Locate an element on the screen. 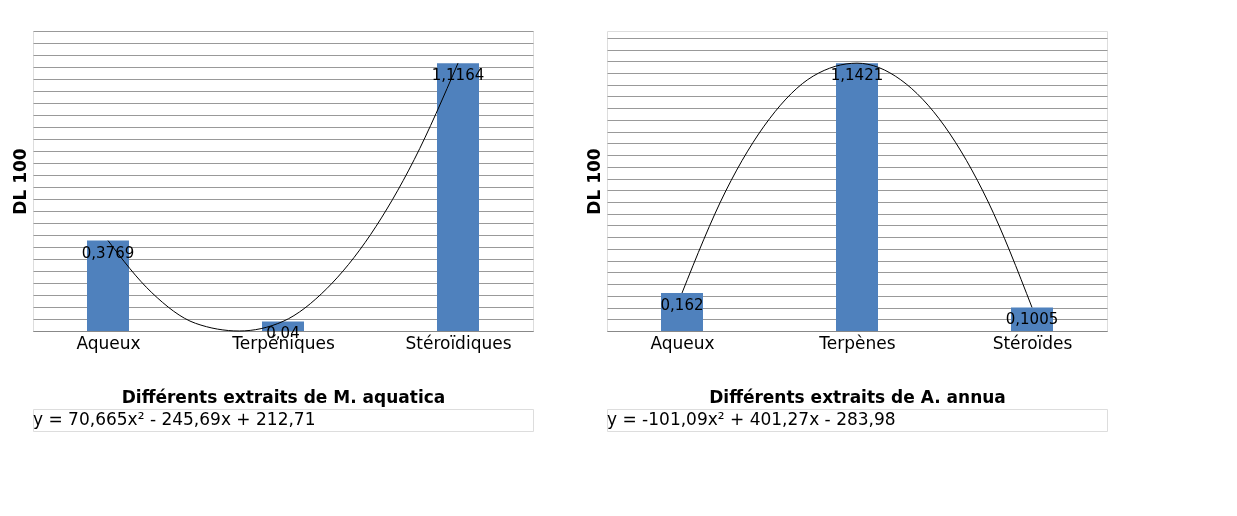 This screenshot has height=516, width=1237. data-label: 1,1421 is located at coordinates (857, 75).